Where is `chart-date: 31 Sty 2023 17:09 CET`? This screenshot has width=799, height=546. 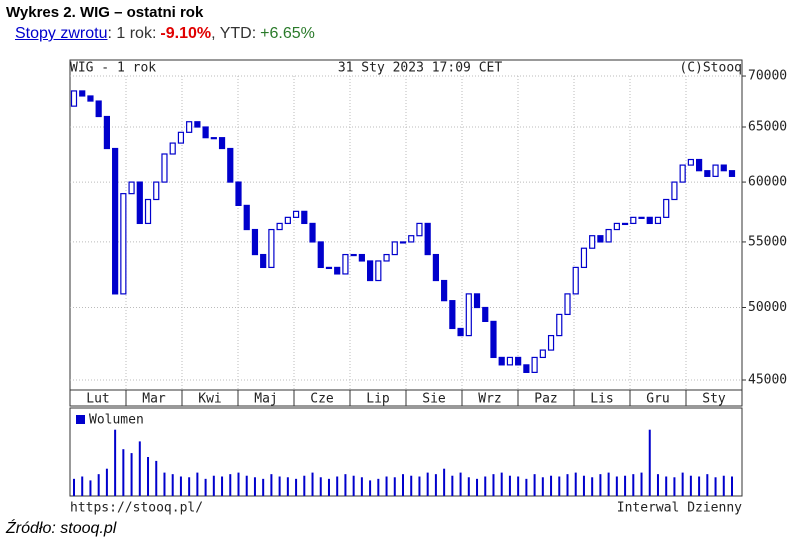
chart-date: 31 Sty 2023 17:09 CET is located at coordinates (420, 68).